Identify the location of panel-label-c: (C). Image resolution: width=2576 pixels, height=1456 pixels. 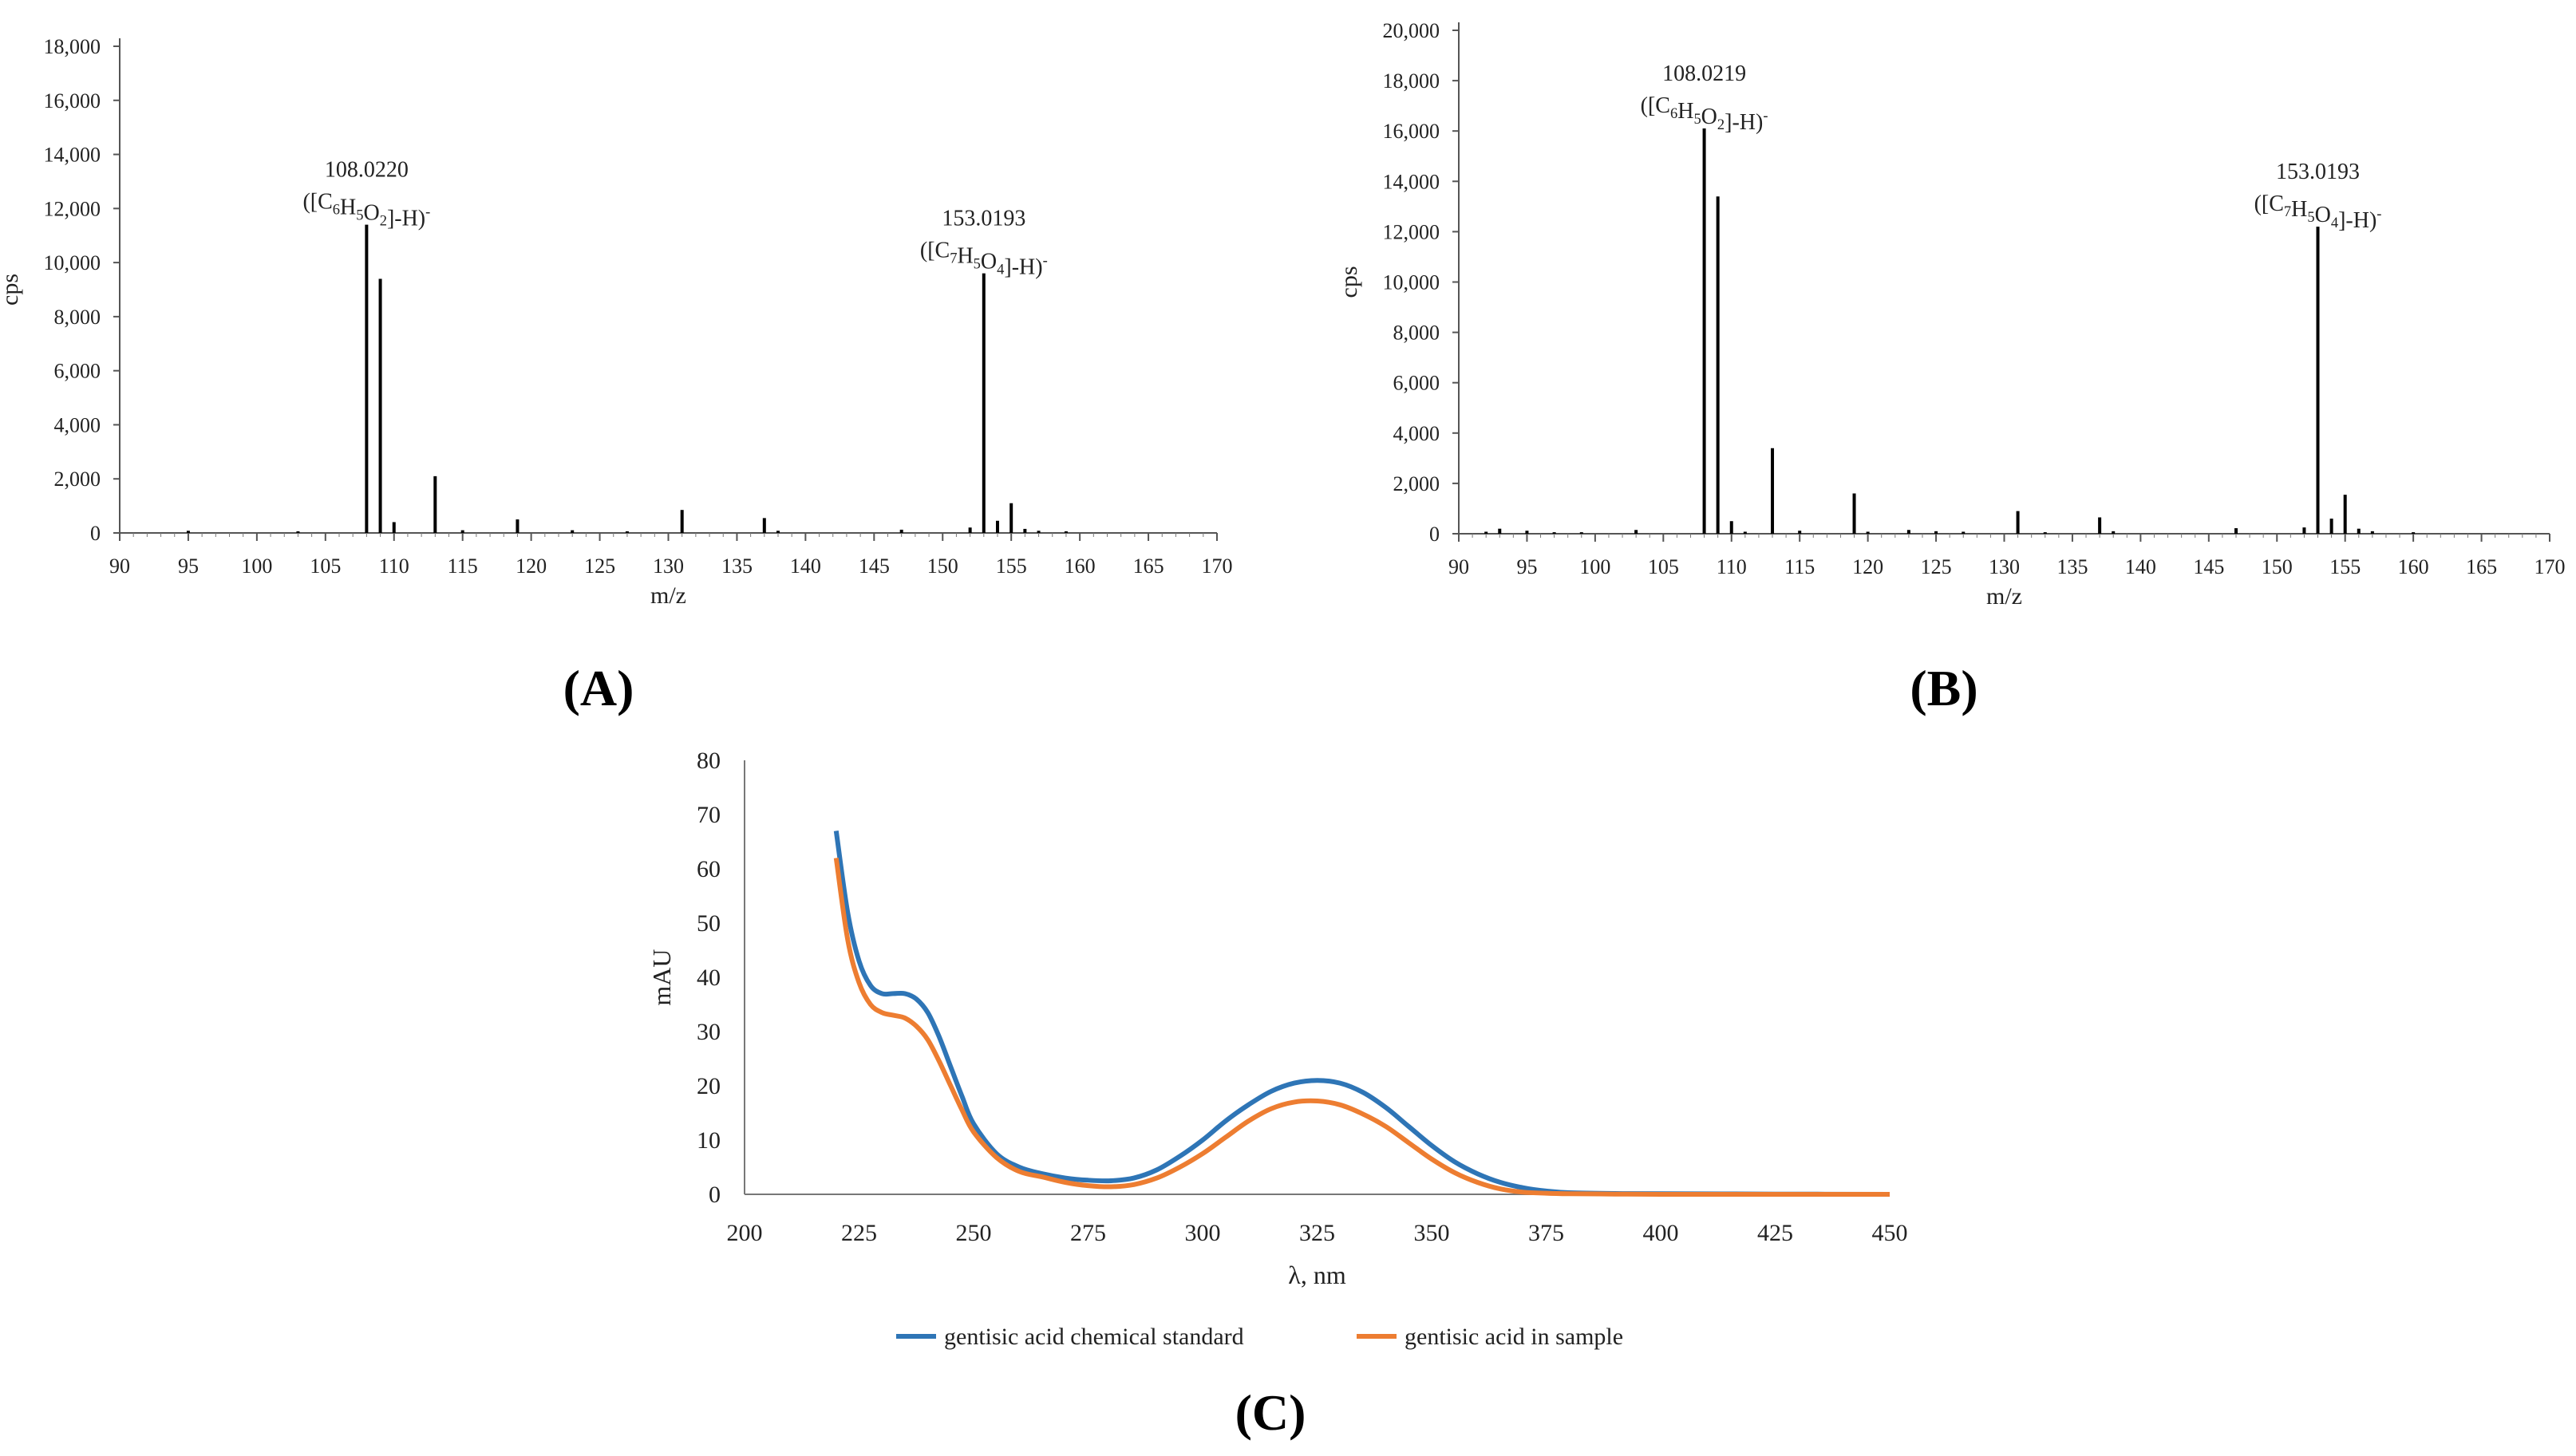
(1270, 1412).